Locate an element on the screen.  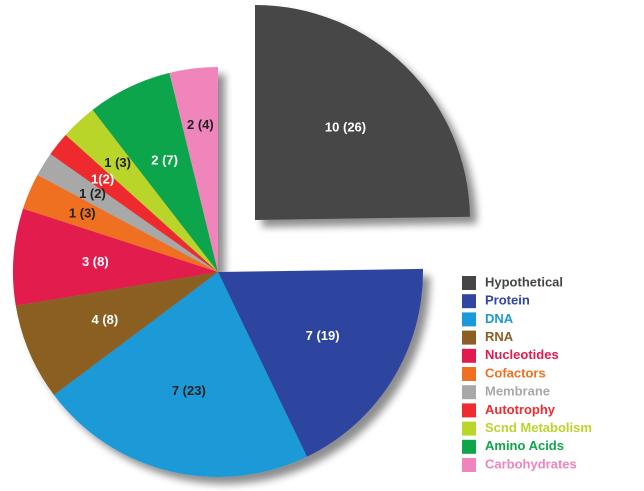
legend-label: Carbohydrates is located at coordinates (531, 463).